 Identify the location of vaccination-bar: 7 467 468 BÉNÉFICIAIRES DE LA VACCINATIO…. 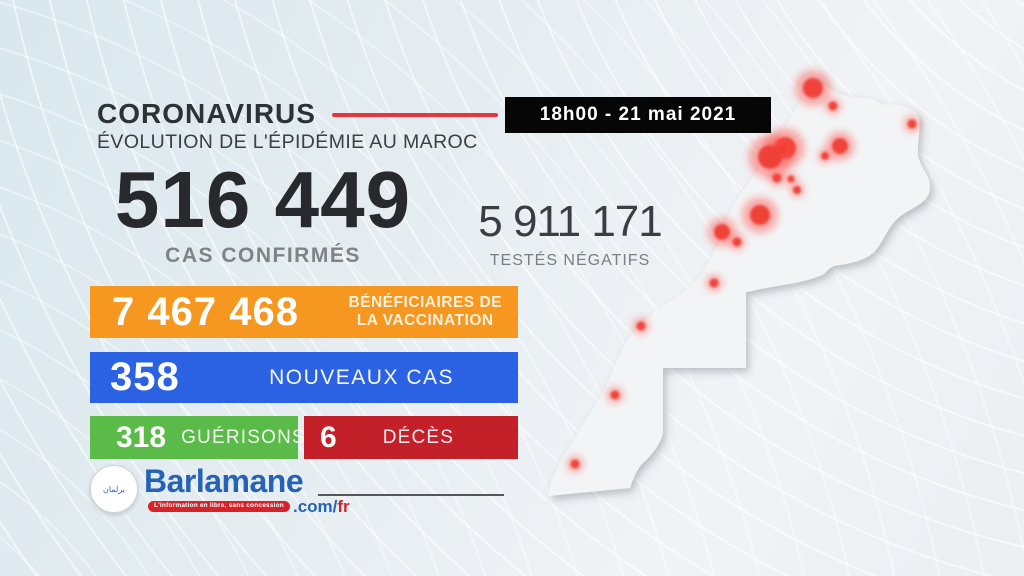
(304, 312).